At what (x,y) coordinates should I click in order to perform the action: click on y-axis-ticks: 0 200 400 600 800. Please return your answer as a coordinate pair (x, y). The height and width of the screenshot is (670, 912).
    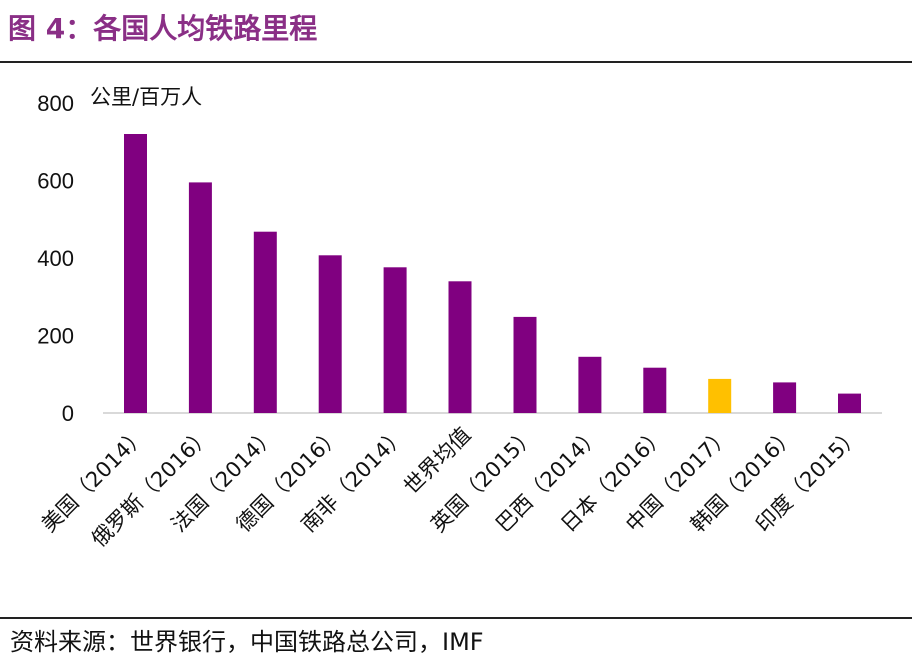
    Looking at the image, I should click on (55, 258).